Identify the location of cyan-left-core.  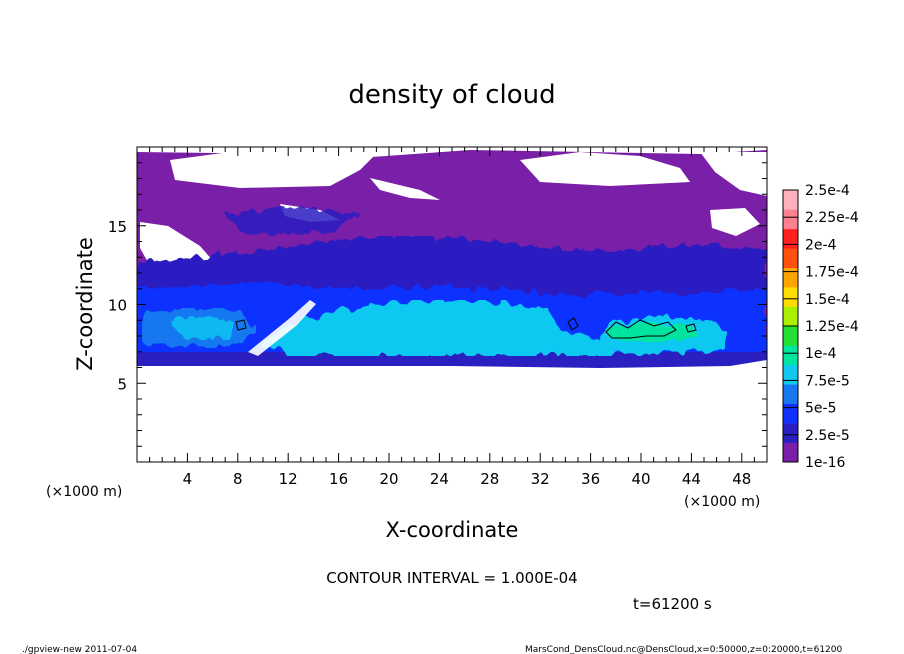
(203, 328).